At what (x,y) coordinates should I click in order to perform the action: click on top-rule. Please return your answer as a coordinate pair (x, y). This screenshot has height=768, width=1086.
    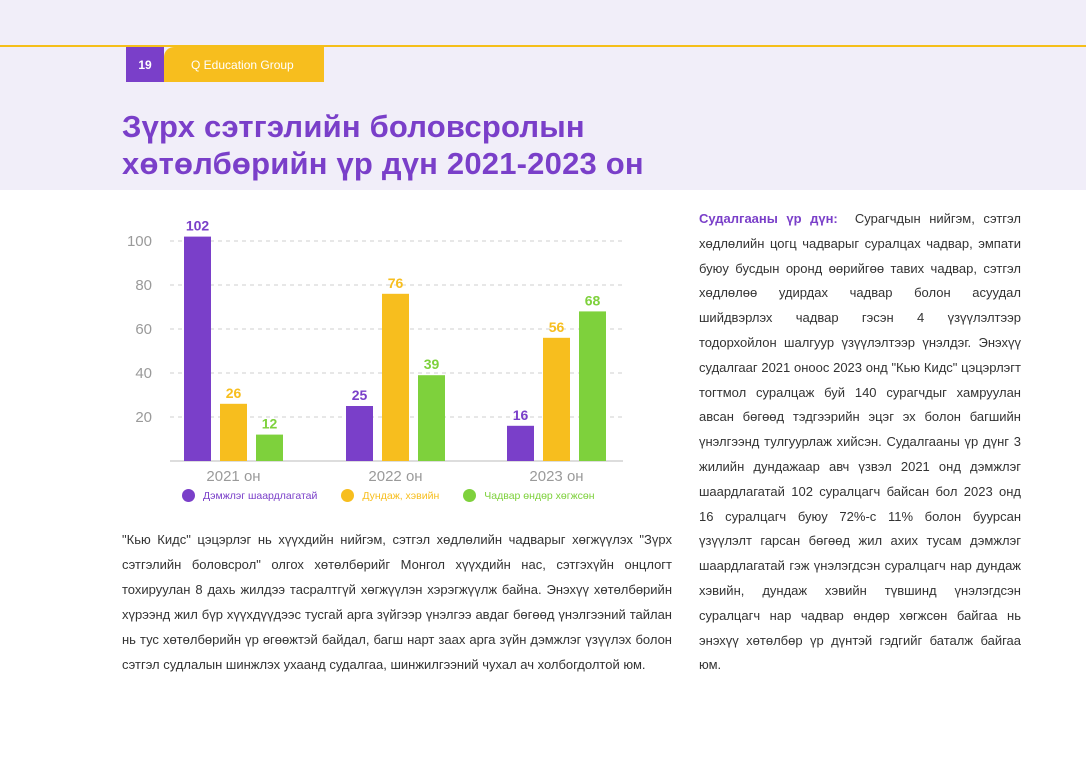
    Looking at the image, I should click on (543, 46).